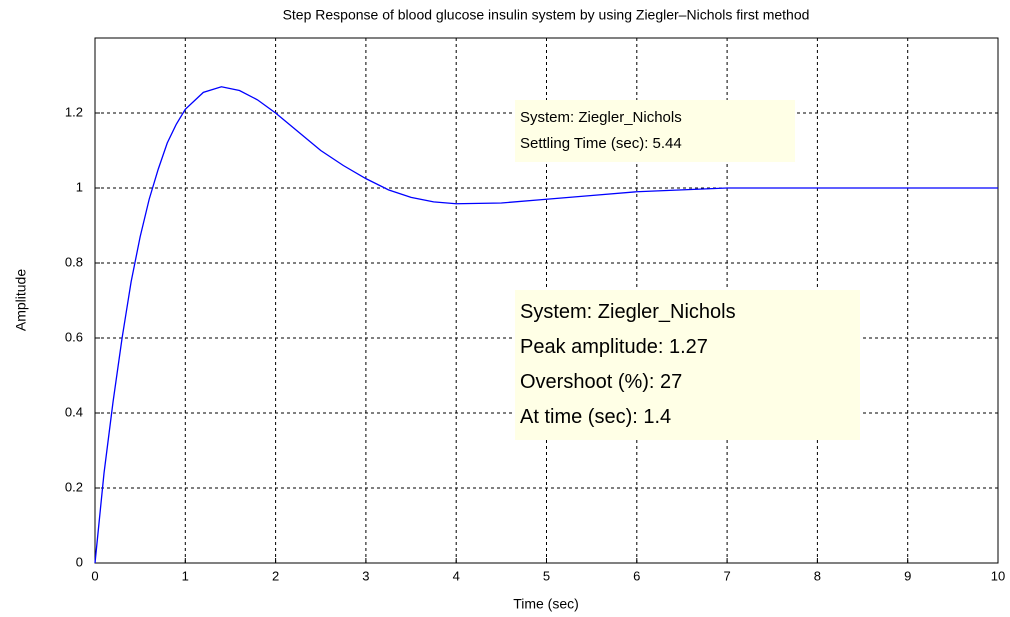 The width and height of the screenshot is (1010, 617). I want to click on x-tick-label: 5, so click(546, 575).